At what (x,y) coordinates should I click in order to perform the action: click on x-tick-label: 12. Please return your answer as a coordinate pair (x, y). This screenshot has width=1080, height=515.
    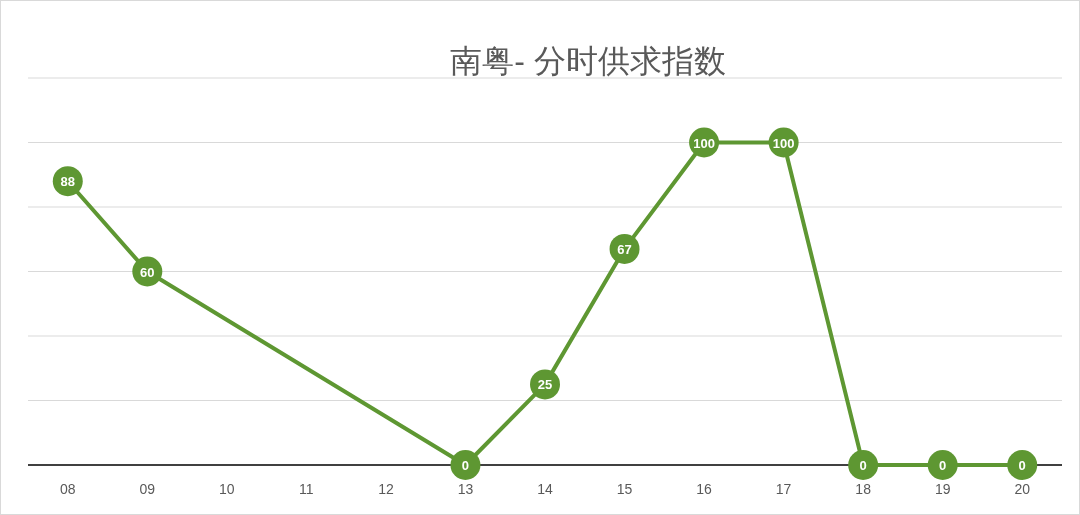
    Looking at the image, I should click on (386, 489).